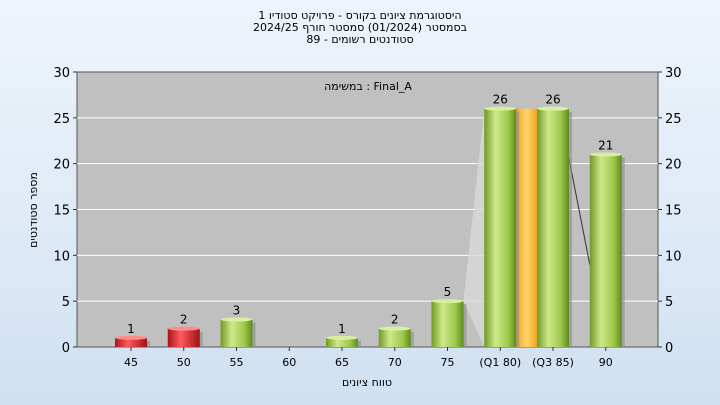 Image resolution: width=720 pixels, height=405 pixels. What do you see at coordinates (526, 228) in the screenshot?
I see `median-marker` at bounding box center [526, 228].